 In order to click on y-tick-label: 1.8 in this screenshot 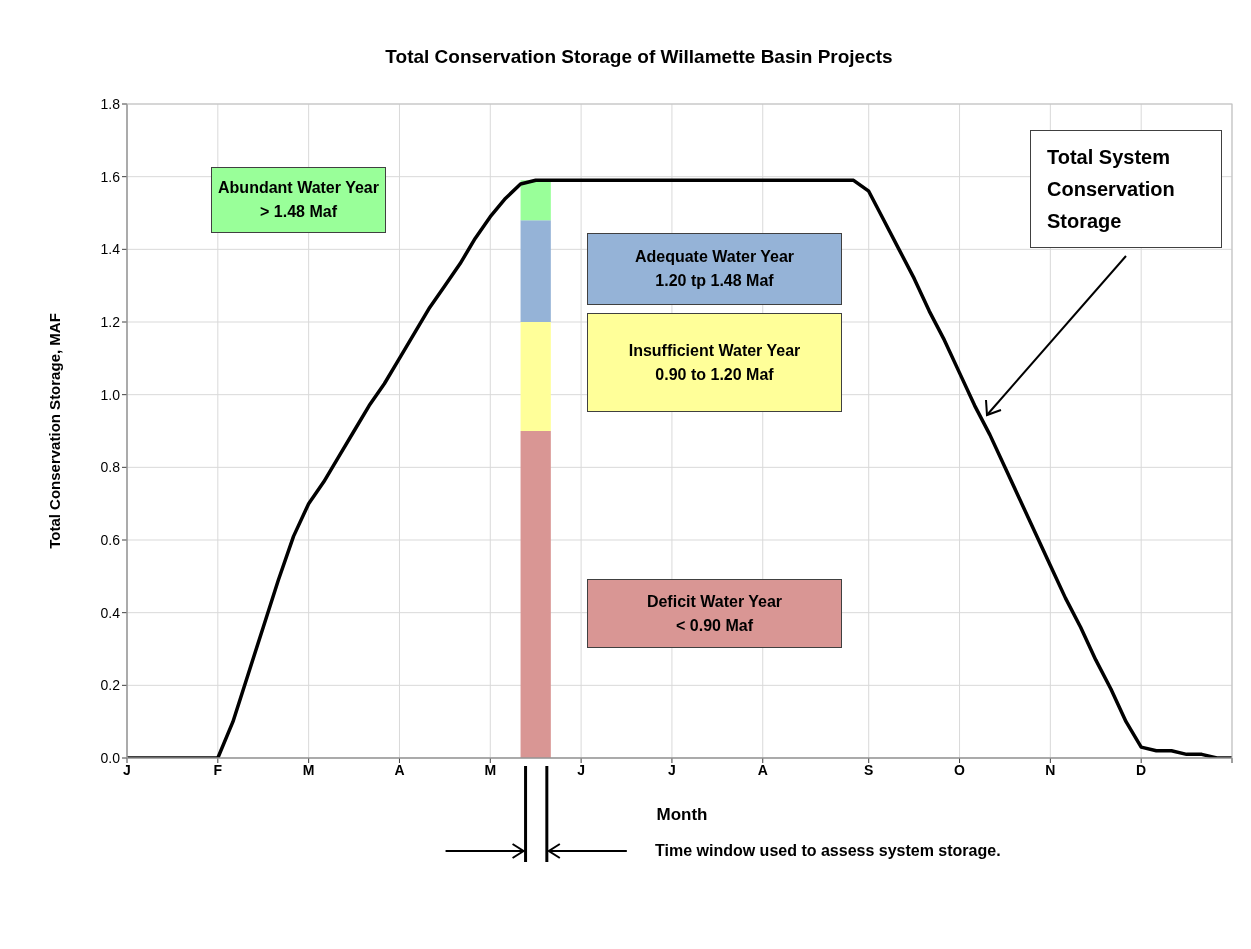, I will do `click(110, 103)`.